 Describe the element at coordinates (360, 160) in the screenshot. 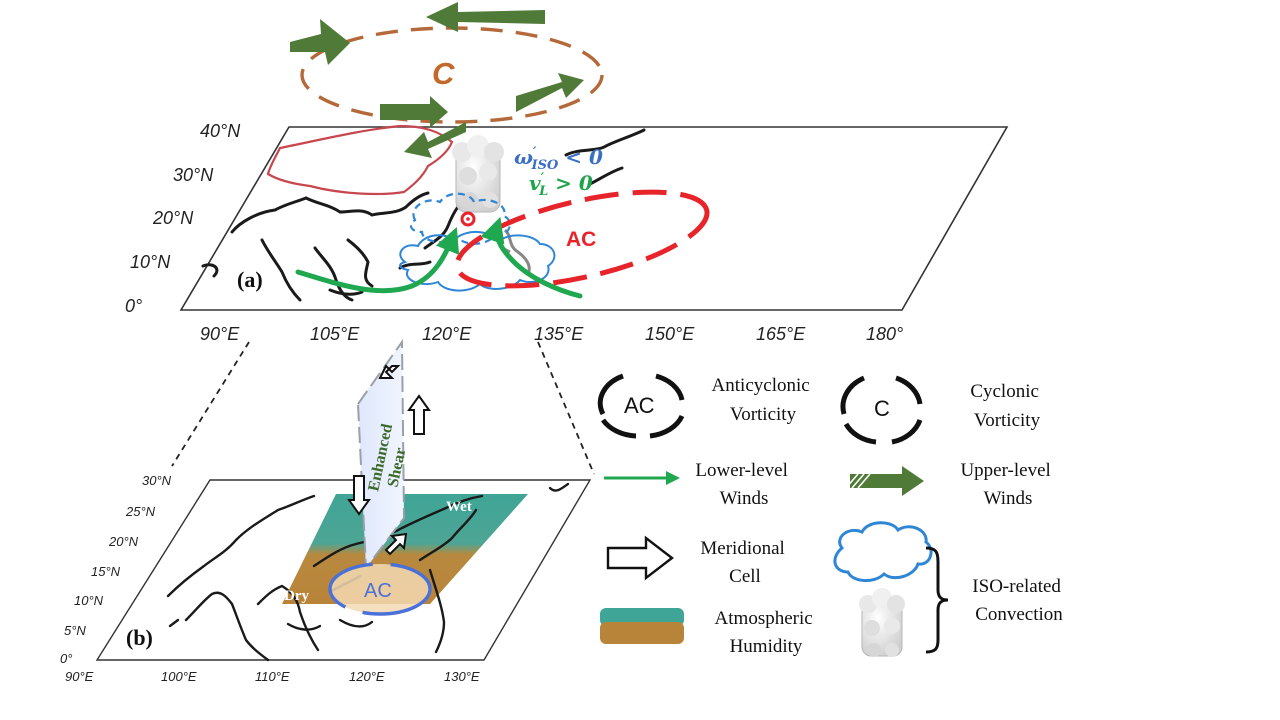

I see `china-border` at that location.